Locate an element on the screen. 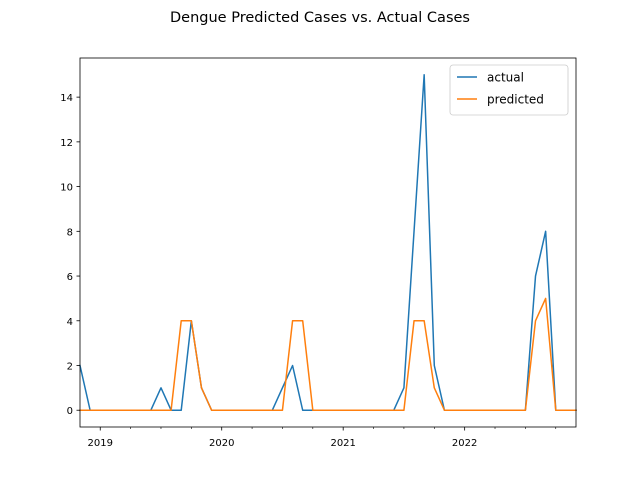 This screenshot has width=640, height=484. legend-label-predicted: predicted is located at coordinates (515, 100).